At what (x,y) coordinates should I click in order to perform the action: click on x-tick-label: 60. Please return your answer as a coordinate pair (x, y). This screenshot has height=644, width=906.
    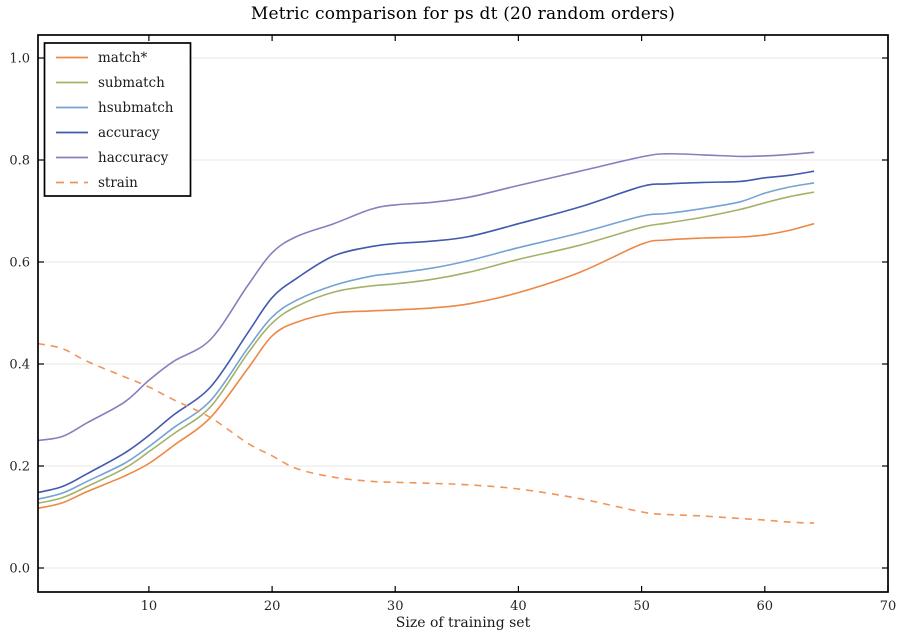
    Looking at the image, I should click on (765, 606).